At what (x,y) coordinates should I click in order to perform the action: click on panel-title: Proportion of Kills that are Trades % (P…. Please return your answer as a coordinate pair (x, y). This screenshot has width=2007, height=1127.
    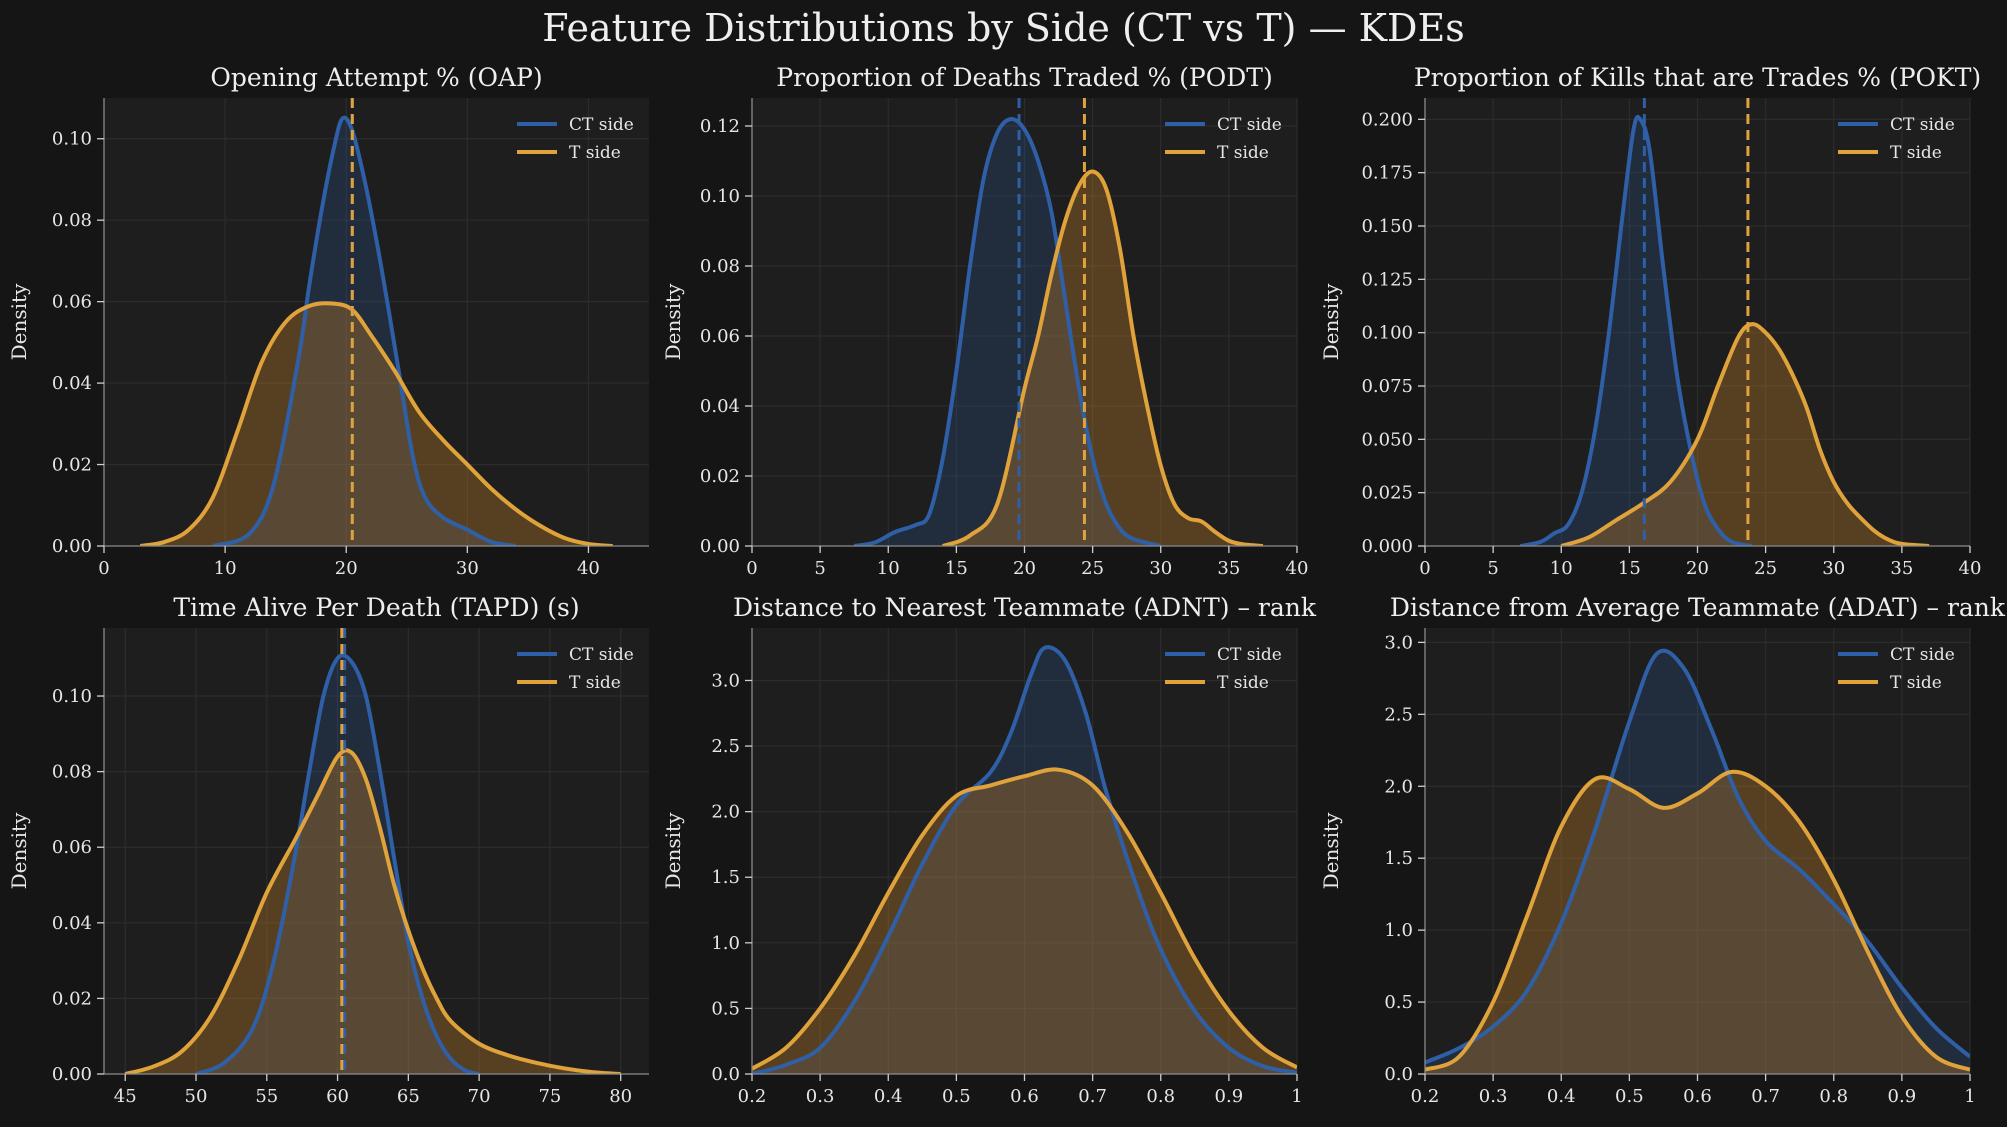
    Looking at the image, I should click on (1697, 77).